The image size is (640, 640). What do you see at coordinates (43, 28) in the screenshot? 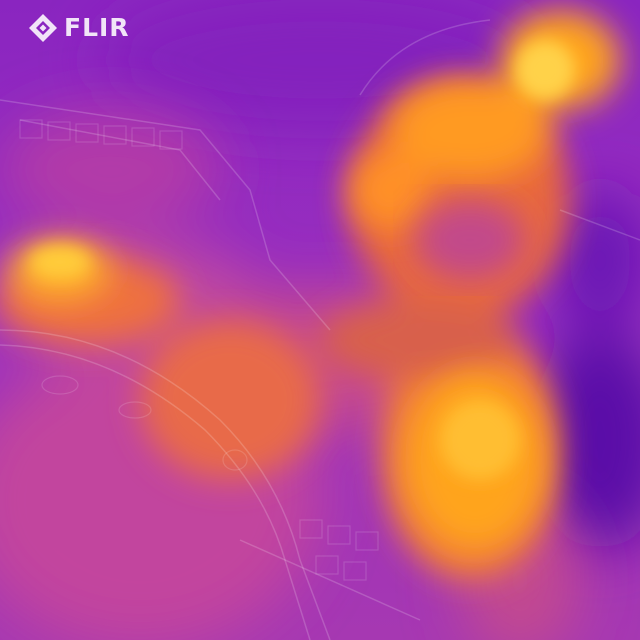
I see `flir-diamond-logo-icon` at bounding box center [43, 28].